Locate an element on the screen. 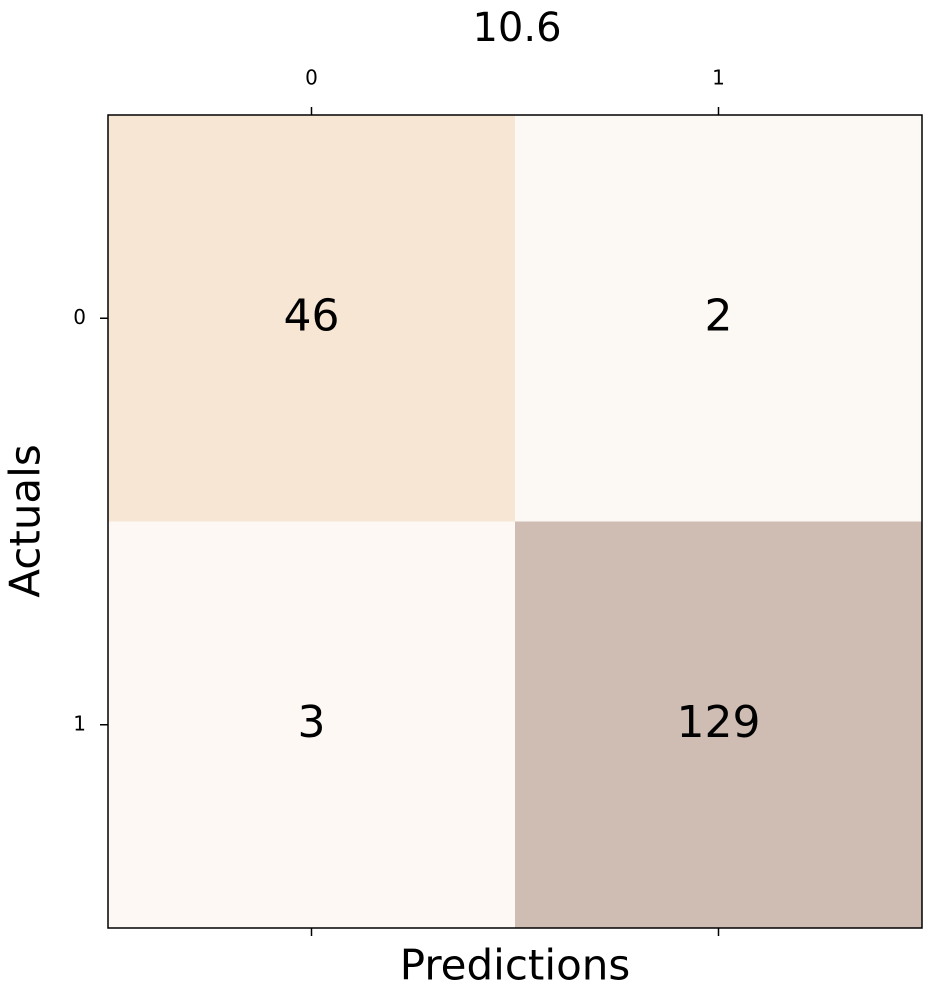  cell-label: 46 is located at coordinates (312, 315).